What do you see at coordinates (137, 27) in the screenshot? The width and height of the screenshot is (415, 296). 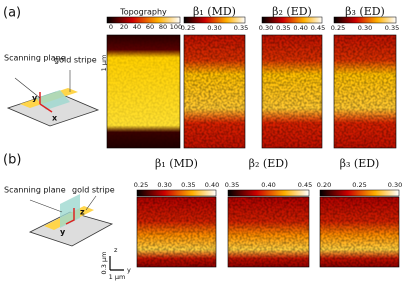 I see `2: 40` at bounding box center [137, 27].